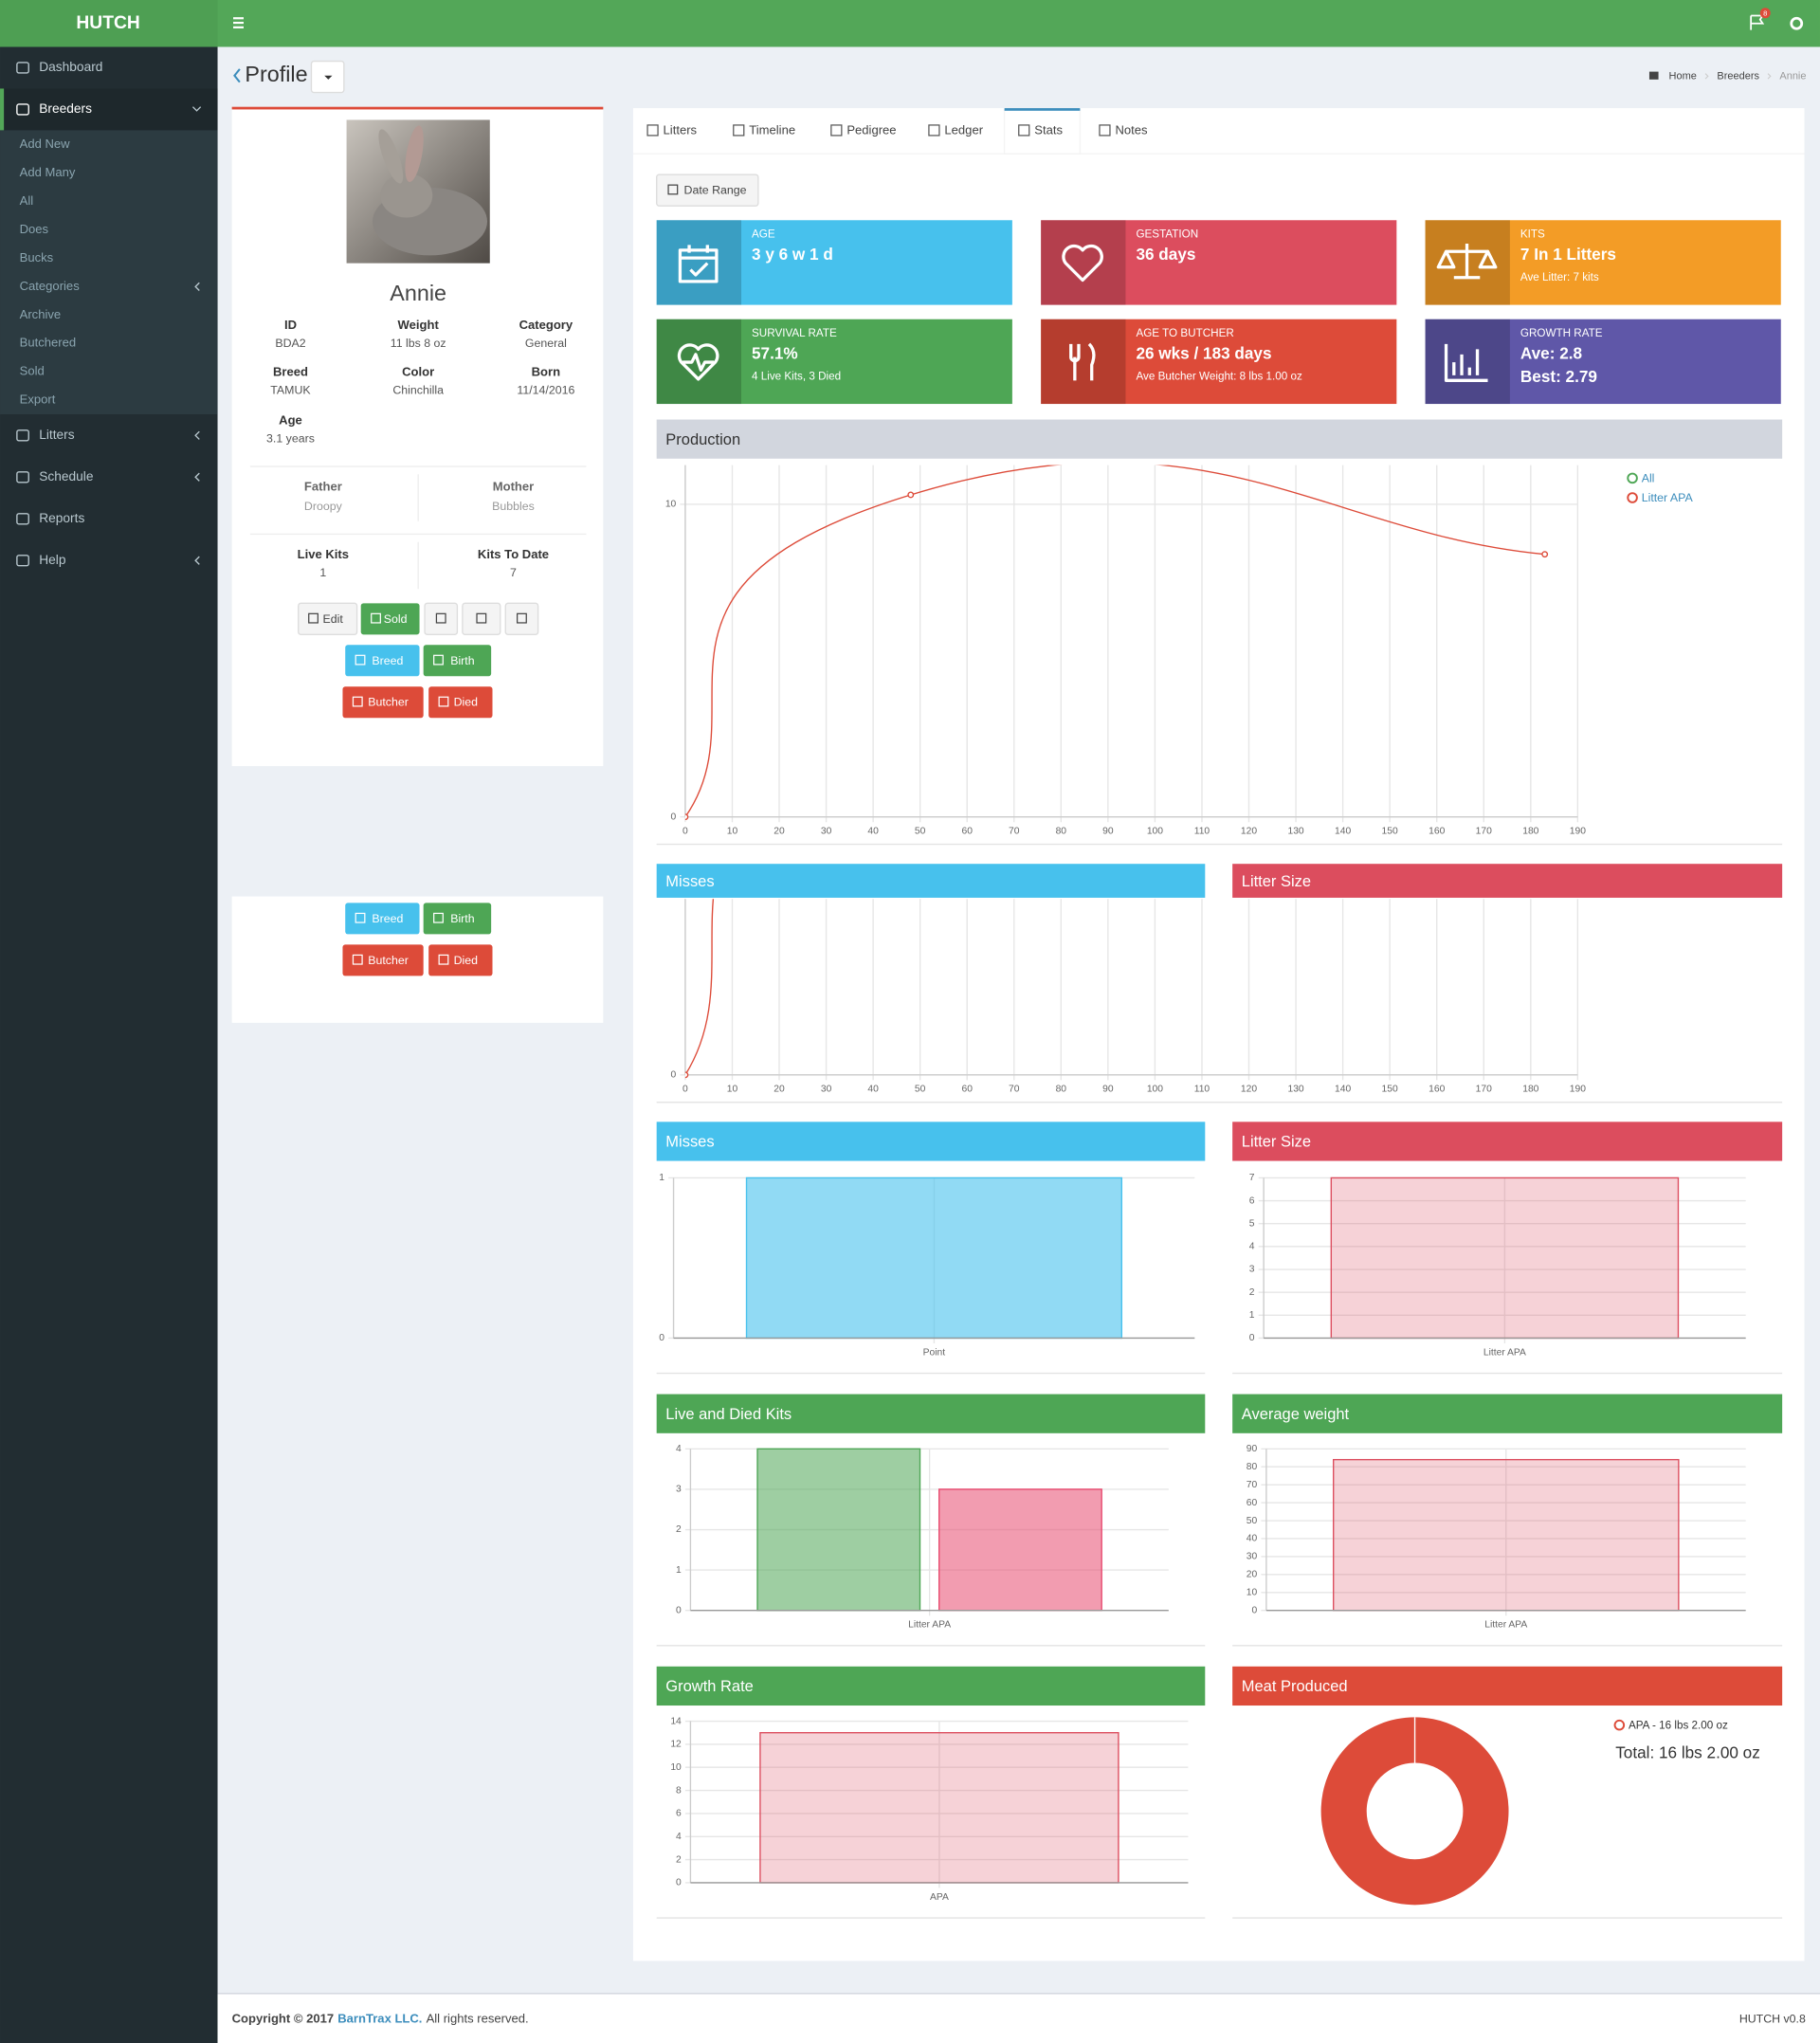  What do you see at coordinates (963, 130) in the screenshot?
I see `tab: Ledger` at bounding box center [963, 130].